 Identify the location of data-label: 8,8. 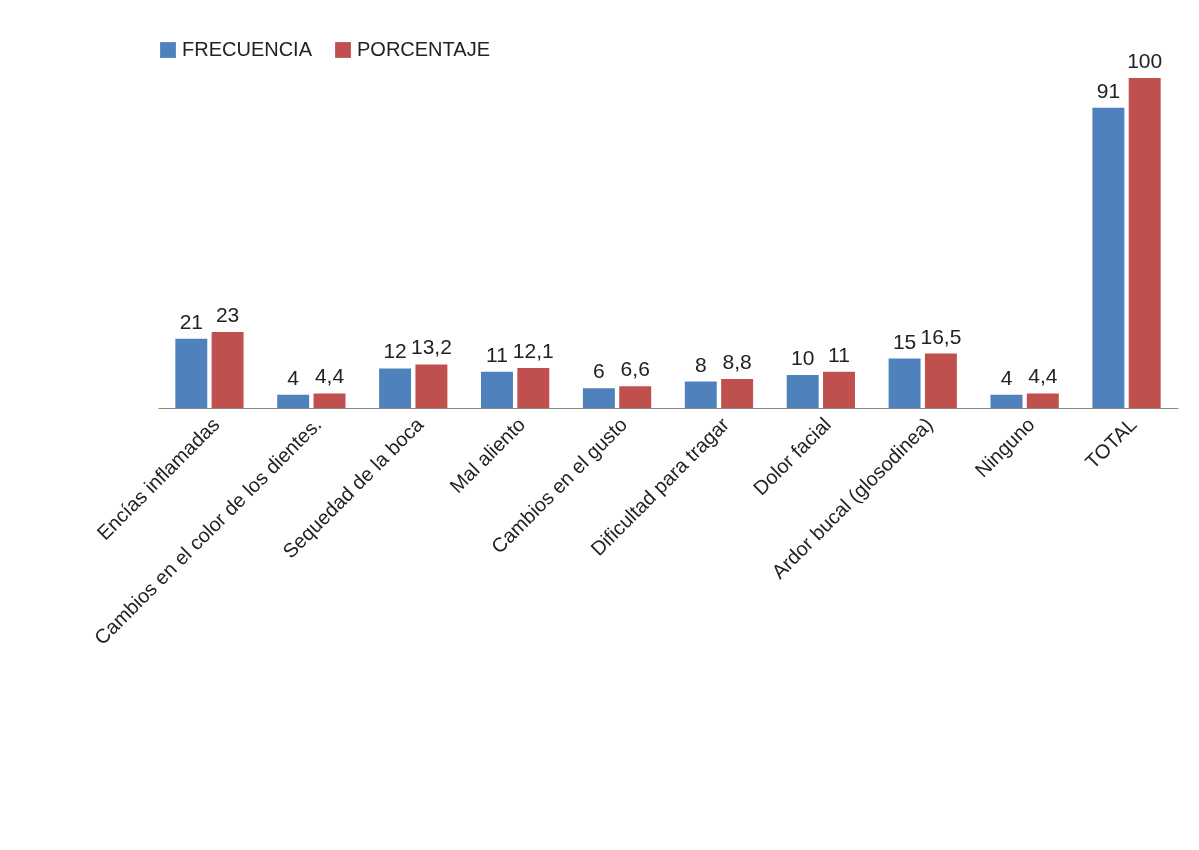
(737, 361).